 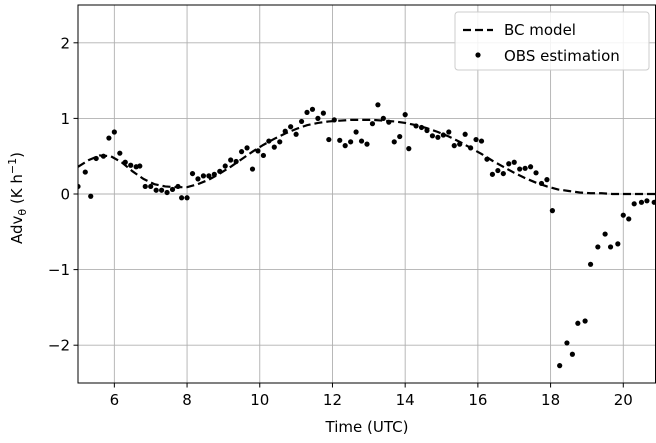 I want to click on y-label-sub: θ, so click(x=22, y=212).